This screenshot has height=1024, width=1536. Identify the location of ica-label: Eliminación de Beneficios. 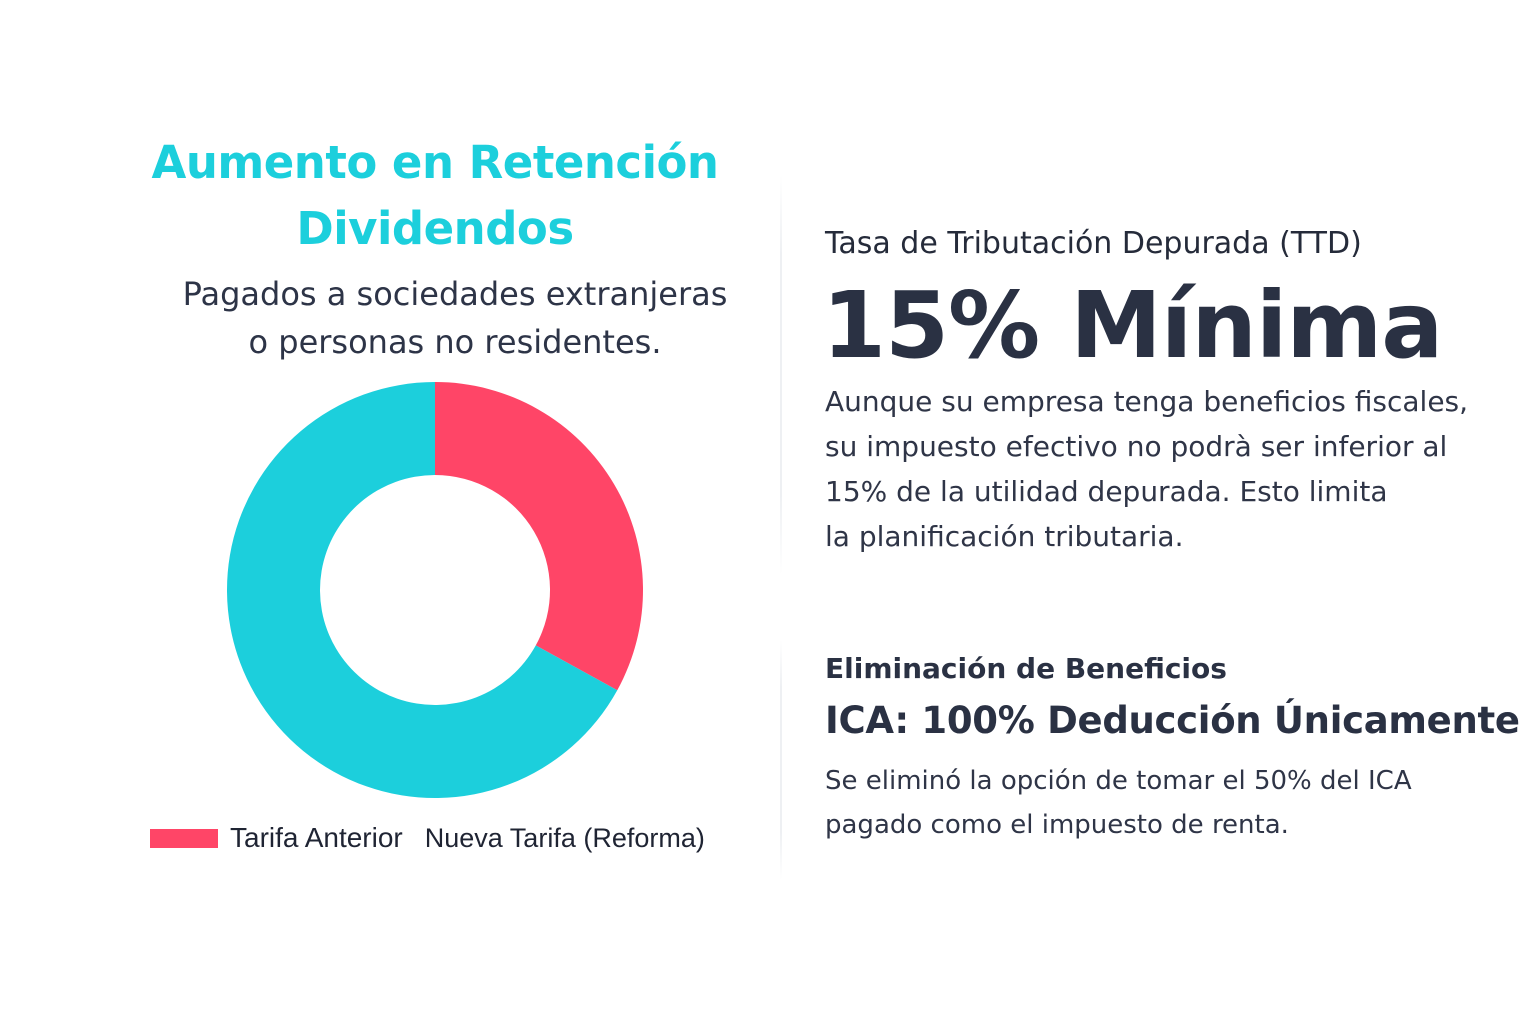
(1026, 668).